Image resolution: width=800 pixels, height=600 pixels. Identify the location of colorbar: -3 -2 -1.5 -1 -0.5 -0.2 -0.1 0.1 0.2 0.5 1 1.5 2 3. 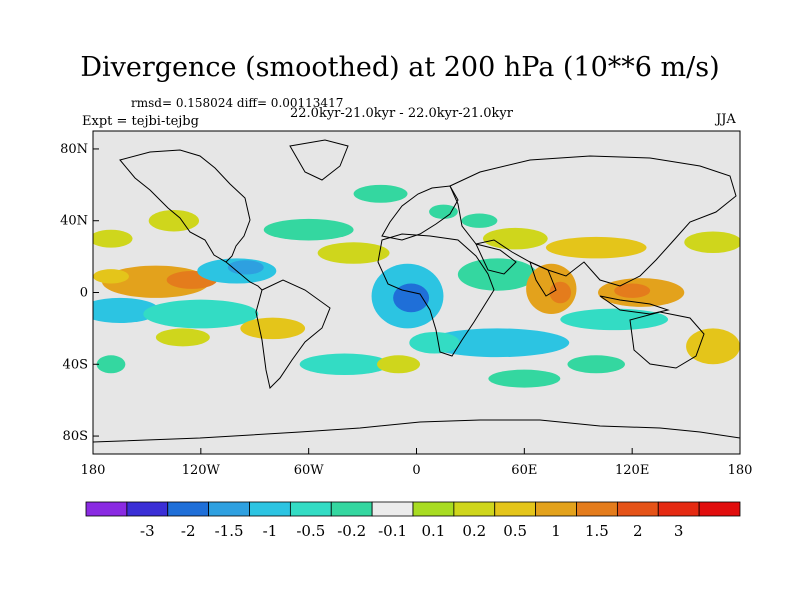
(413, 520).